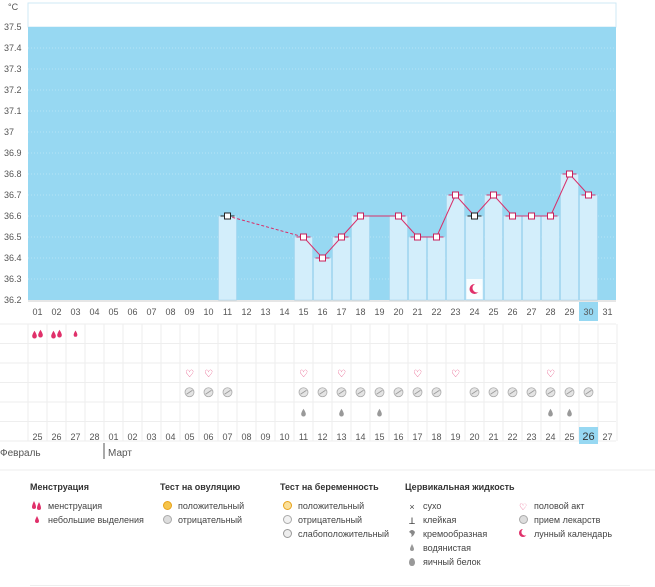 The width and height of the screenshot is (655, 587). I want to click on calendar-date-label: 20, so click(474, 437).